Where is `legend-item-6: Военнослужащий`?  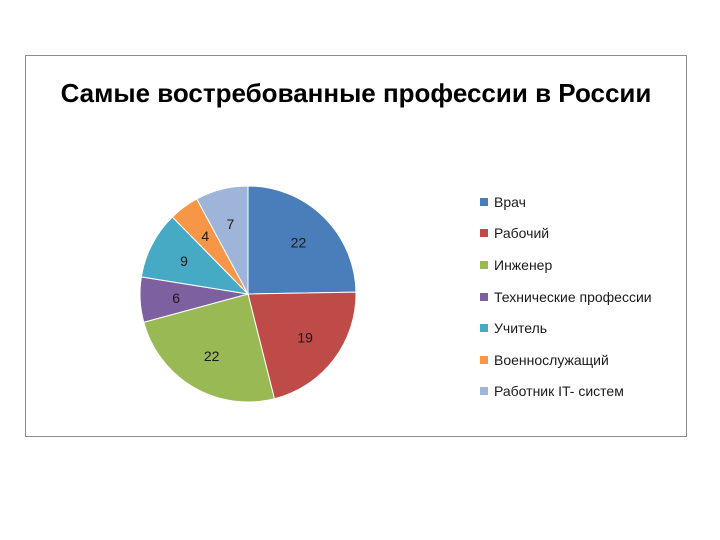
legend-item-6: Военнослужащий is located at coordinates (585, 360).